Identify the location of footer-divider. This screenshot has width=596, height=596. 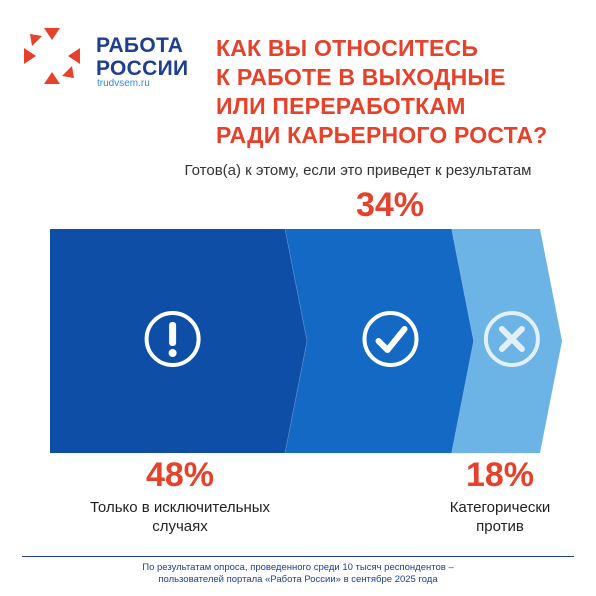
(298, 556).